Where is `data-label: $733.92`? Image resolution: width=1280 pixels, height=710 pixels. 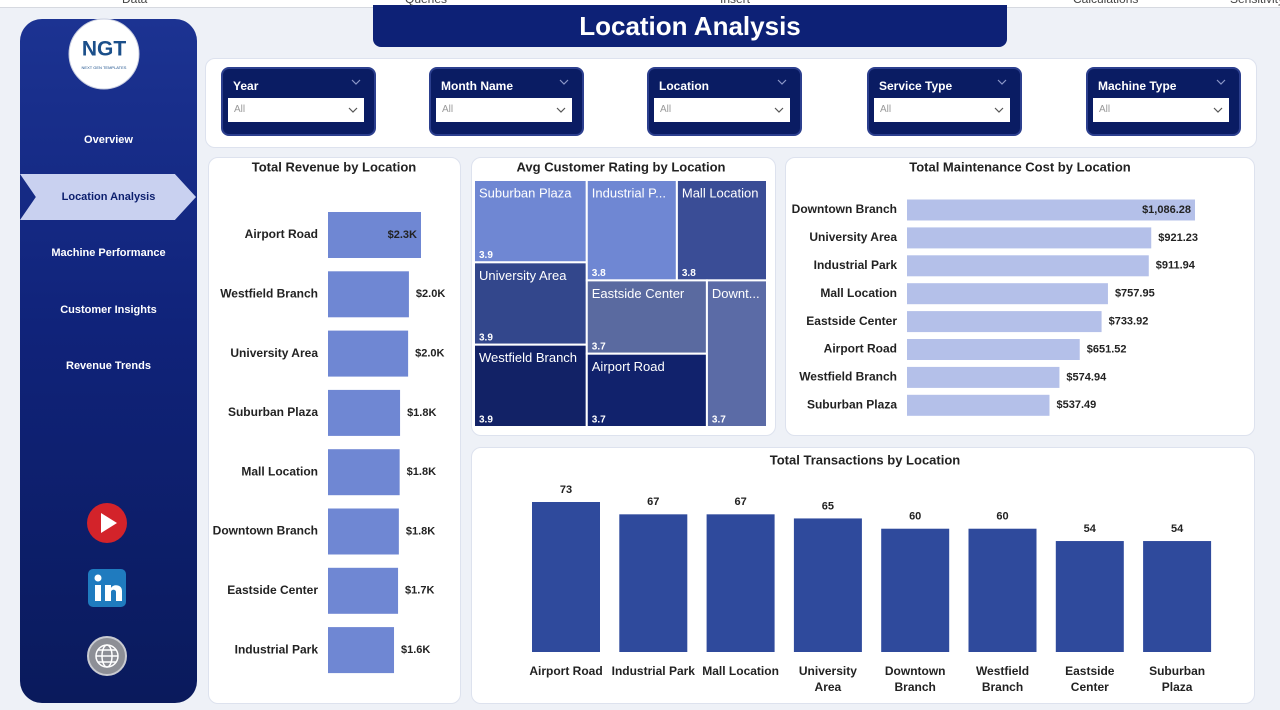
data-label: $733.92 is located at coordinates (1129, 322).